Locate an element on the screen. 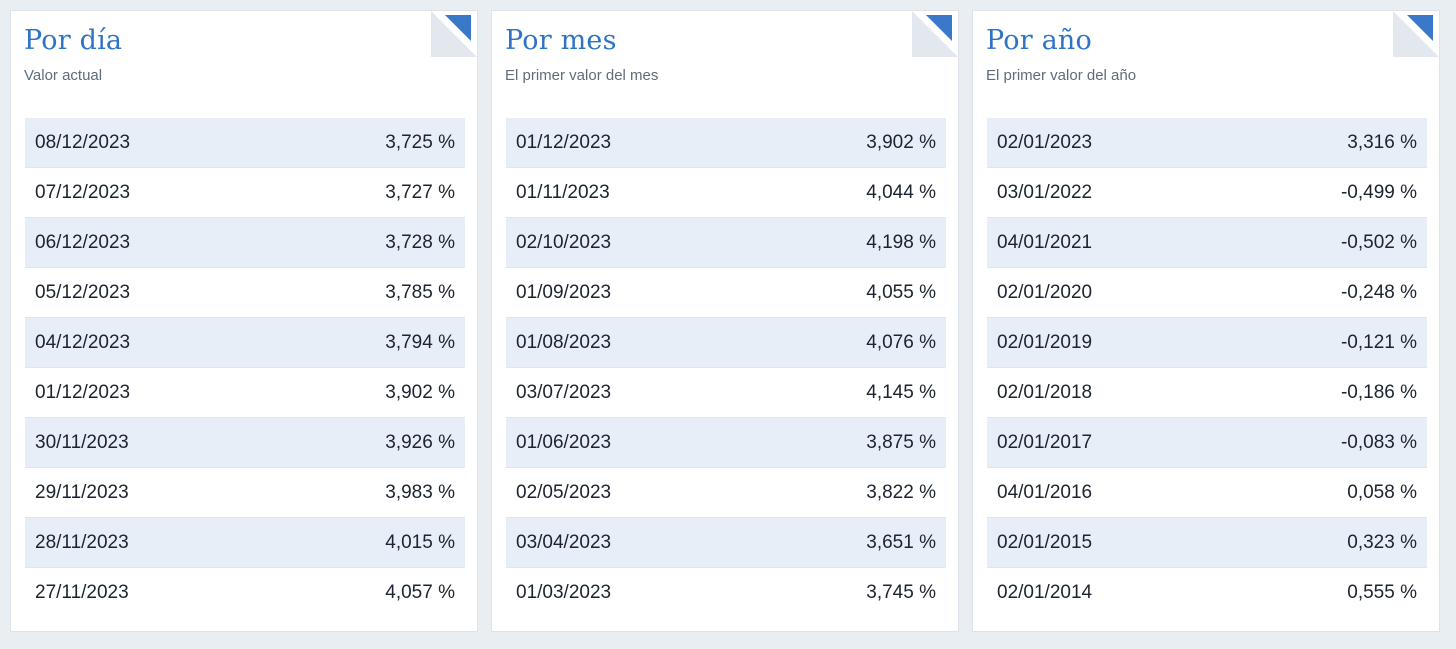 This screenshot has height=649, width=1456. card-subtitle: El primer valor del mes is located at coordinates (582, 75).